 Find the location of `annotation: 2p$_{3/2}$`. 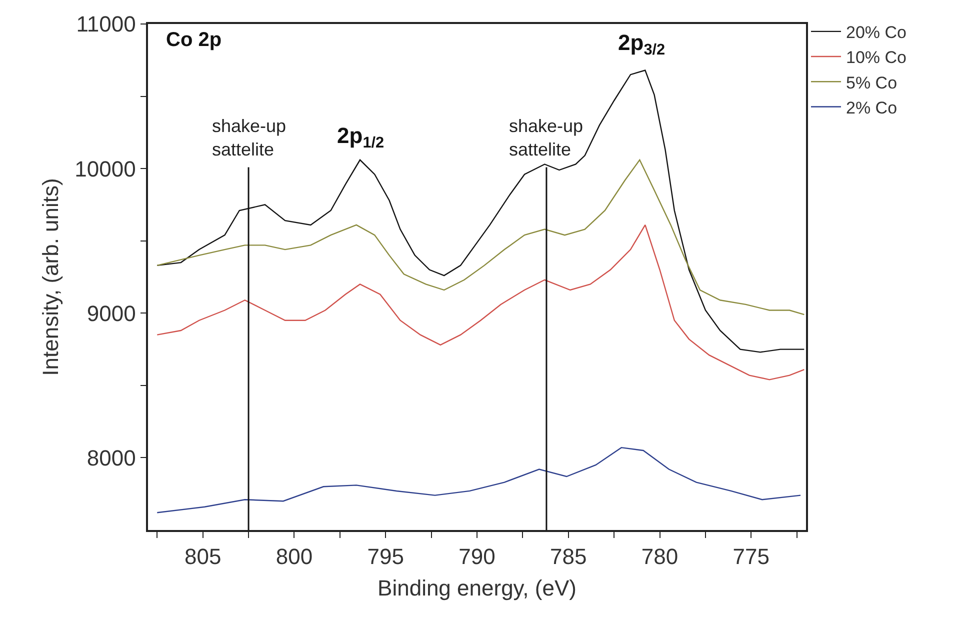

annotation: 2p$_{3/2}$ is located at coordinates (642, 44).